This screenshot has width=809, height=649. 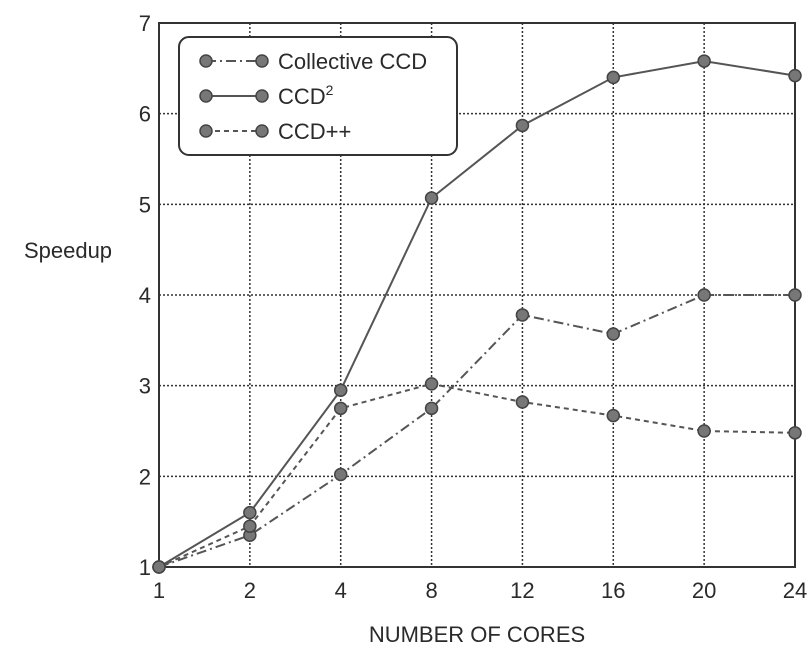 I want to click on y-axis-title: Speedup, so click(x=68, y=250).